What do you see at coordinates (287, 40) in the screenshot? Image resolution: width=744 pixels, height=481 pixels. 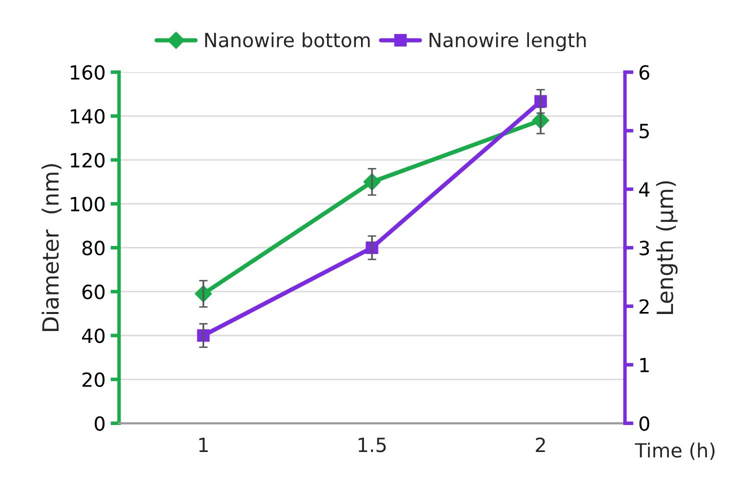 I see `legend-label: Nanowire bottom` at bounding box center [287, 40].